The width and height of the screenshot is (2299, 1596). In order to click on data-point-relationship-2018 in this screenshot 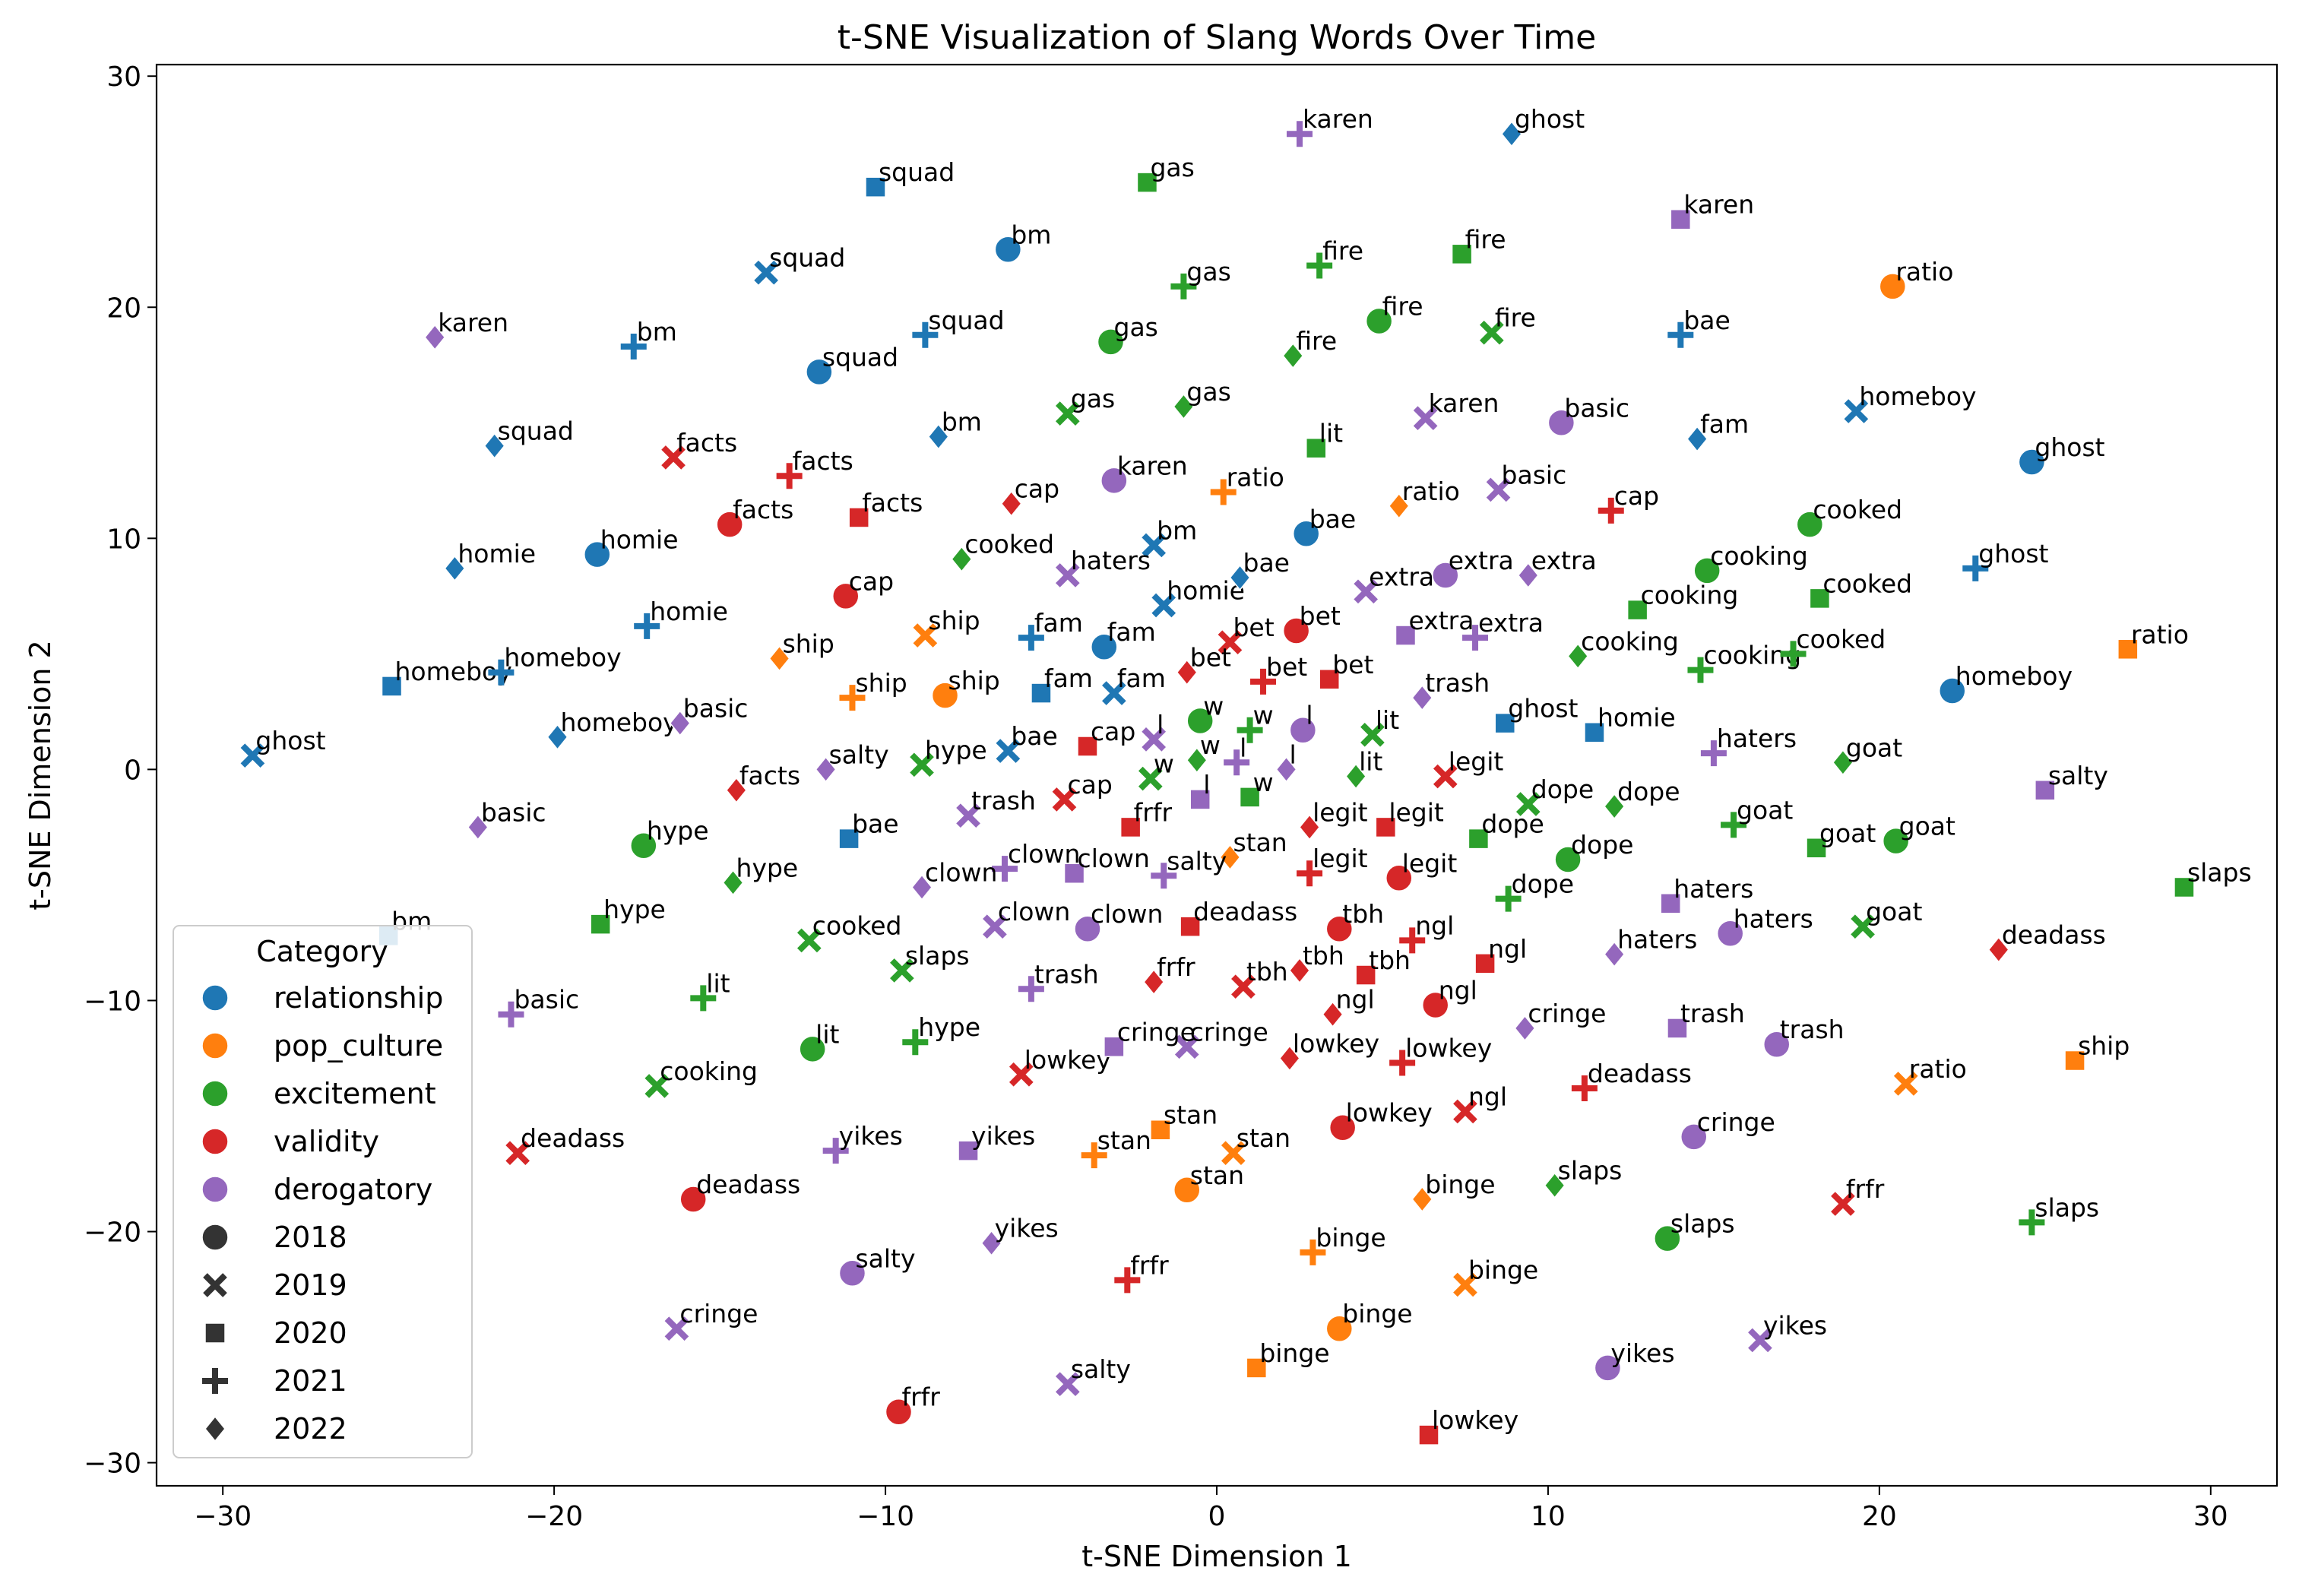, I will do `click(1953, 691)`.